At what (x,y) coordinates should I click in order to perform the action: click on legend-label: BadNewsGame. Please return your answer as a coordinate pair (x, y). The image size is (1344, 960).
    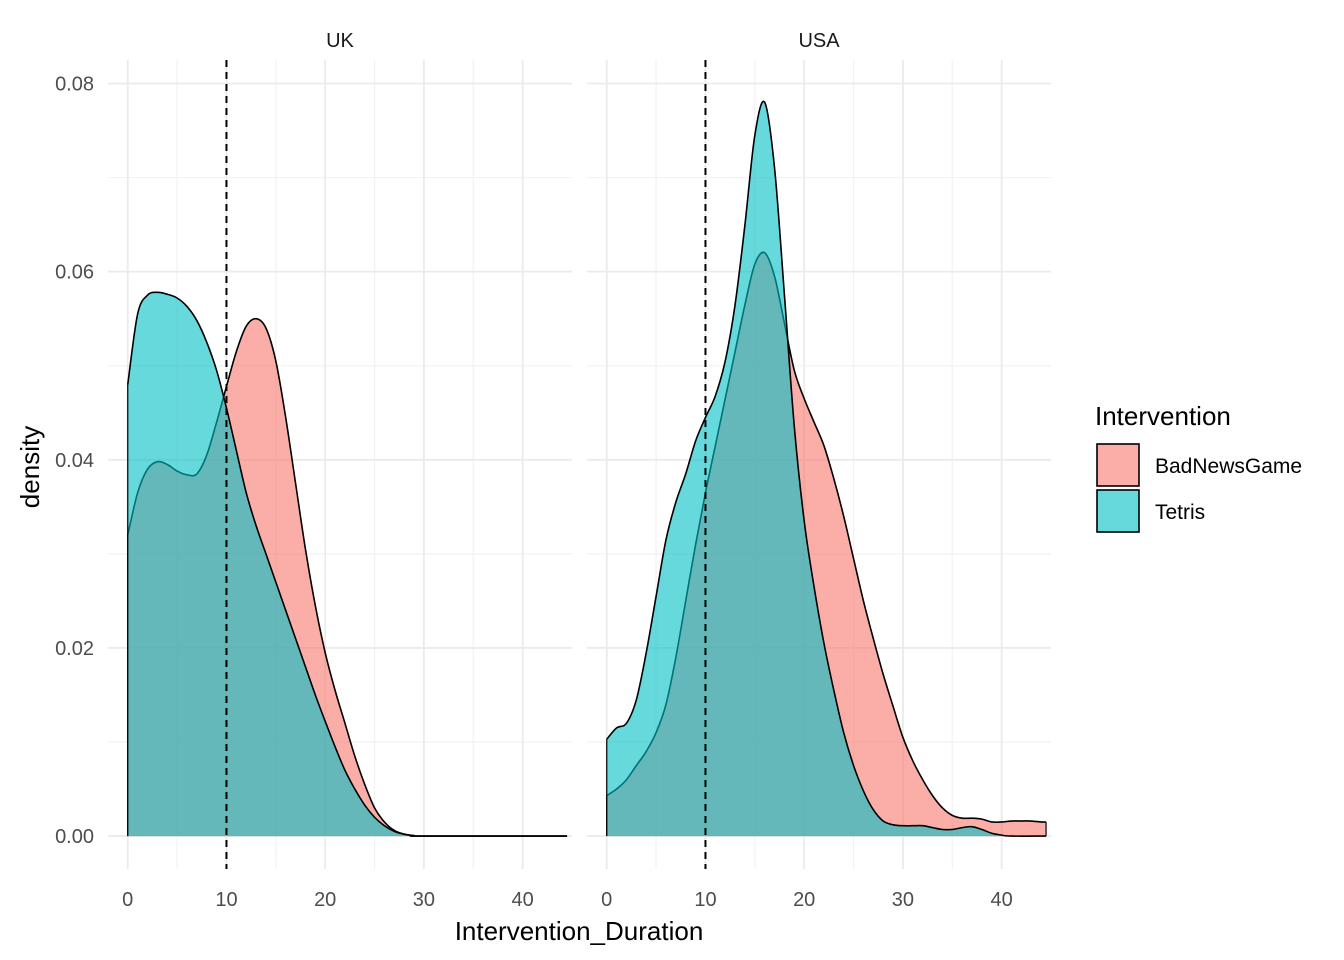
    Looking at the image, I should click on (1228, 466).